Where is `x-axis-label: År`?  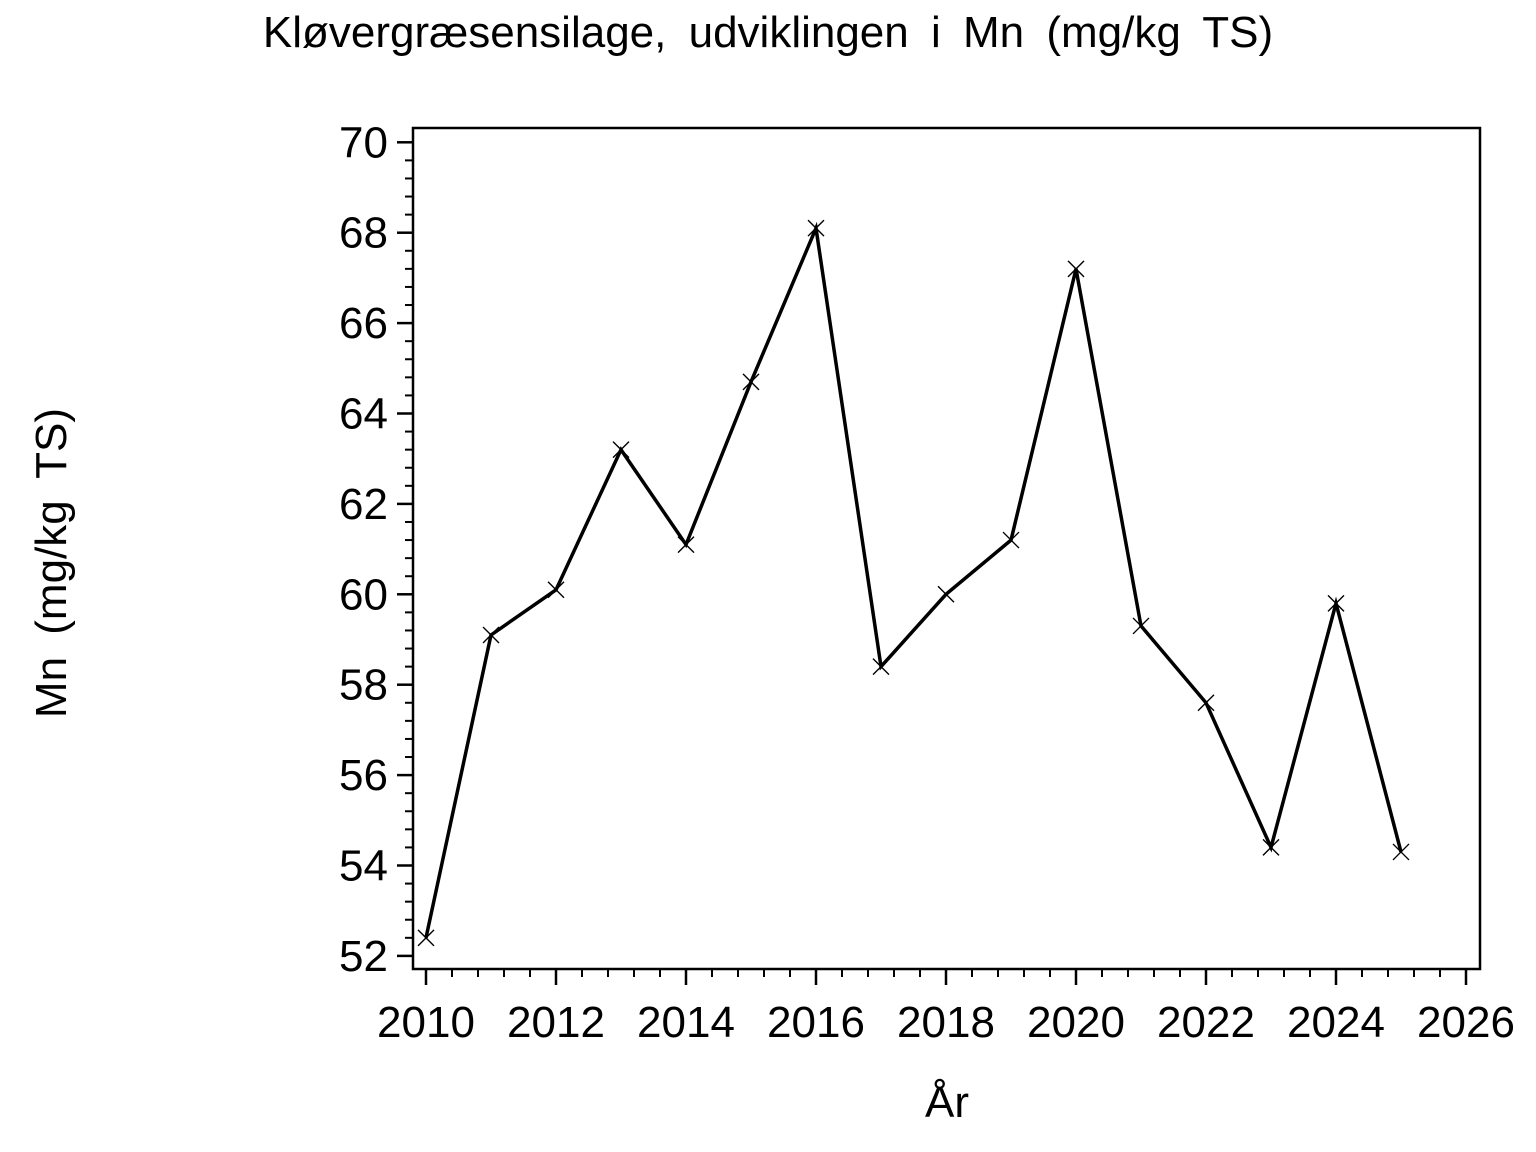
x-axis-label: År is located at coordinates (947, 1102).